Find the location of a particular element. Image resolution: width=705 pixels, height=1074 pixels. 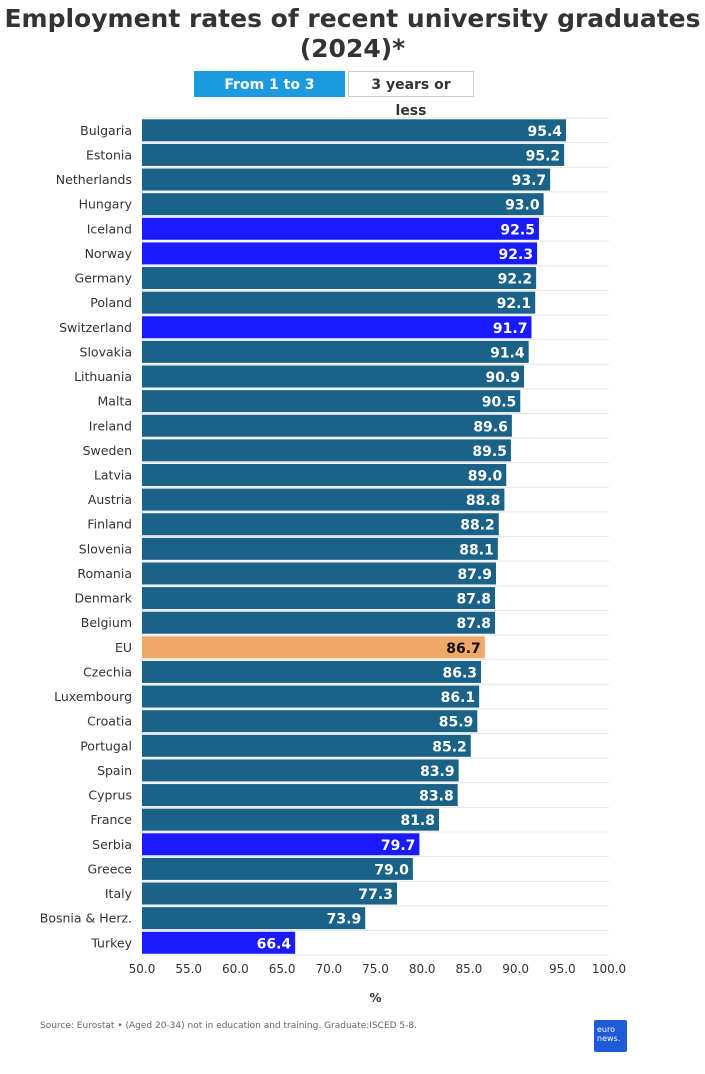

data-label: 86.3 is located at coordinates (459, 673).